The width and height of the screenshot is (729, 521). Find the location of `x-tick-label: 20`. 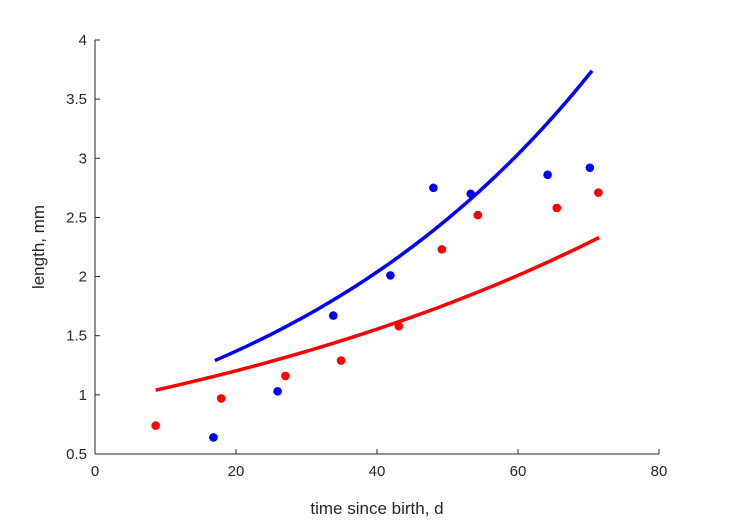

x-tick-label: 20 is located at coordinates (236, 471).